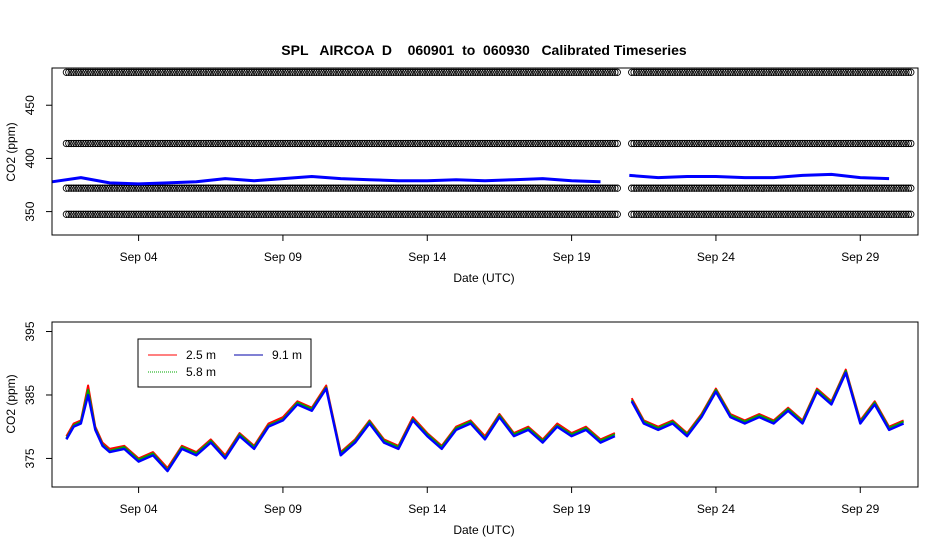  What do you see at coordinates (500, 501) in the screenshot?
I see `bottom-x-axis: Sep 04 Sep 09 Sep 14 Sep 19 Sep 24 Sep 29` at bounding box center [500, 501].